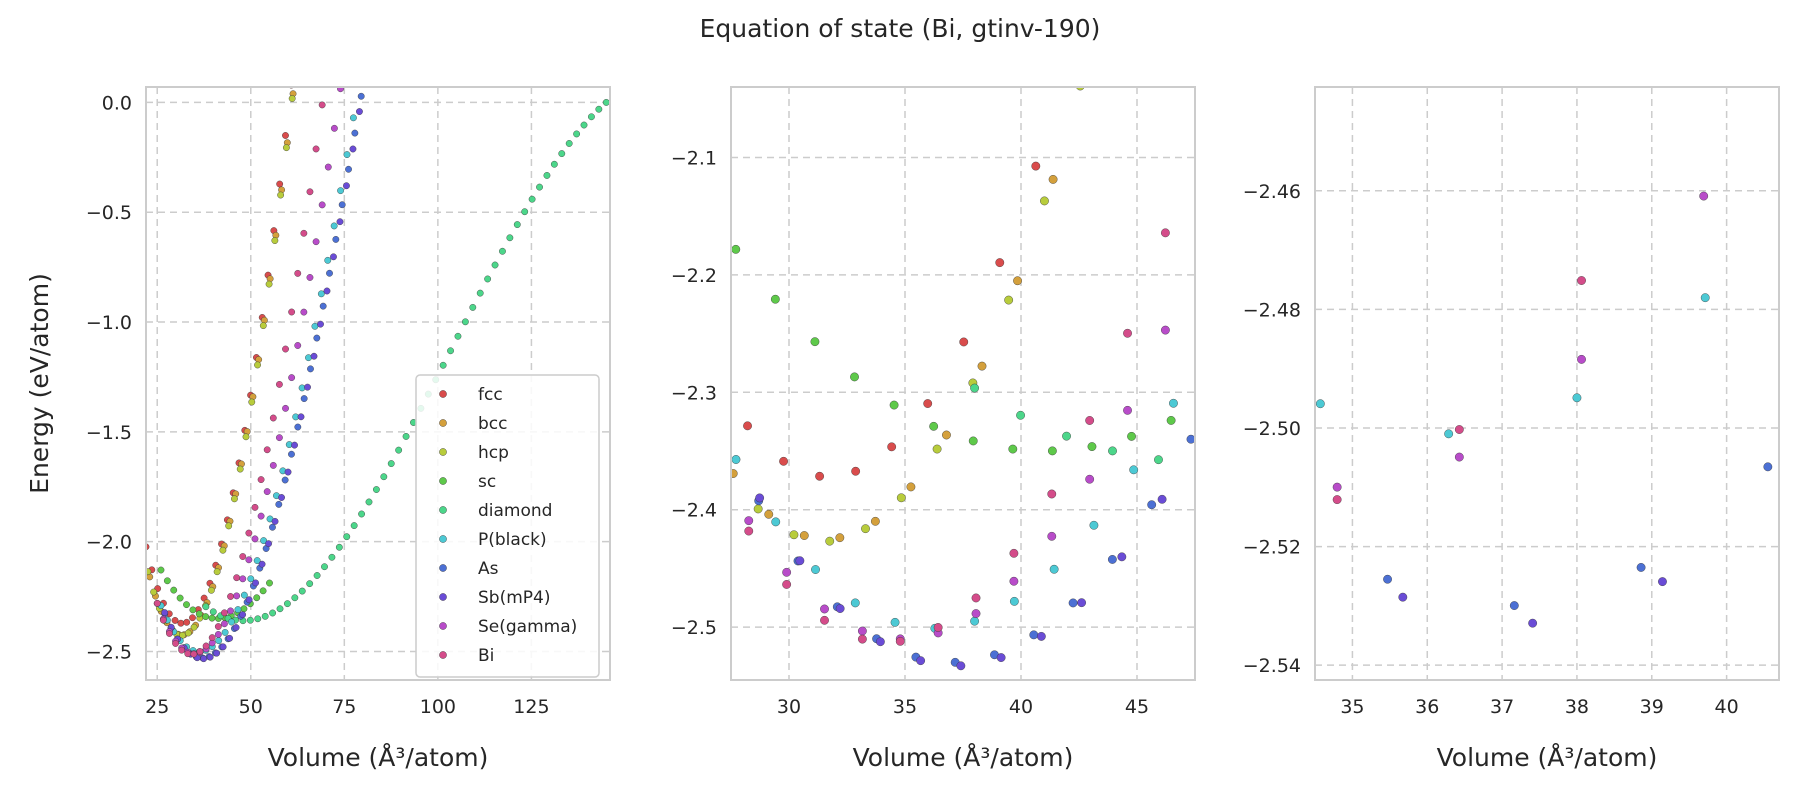 The image size is (1800, 800). Describe the element at coordinates (443, 510) in the screenshot. I see `legend-marker-diamond` at that location.